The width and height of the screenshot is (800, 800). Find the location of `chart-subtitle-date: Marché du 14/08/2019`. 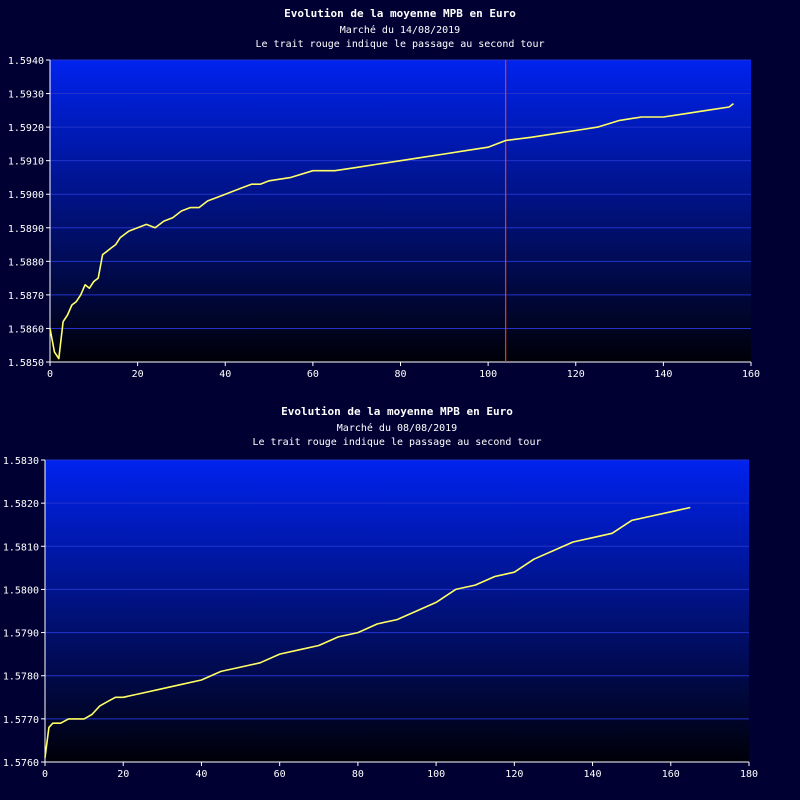

chart-subtitle-date: Marché du 14/08/2019 is located at coordinates (400, 30).